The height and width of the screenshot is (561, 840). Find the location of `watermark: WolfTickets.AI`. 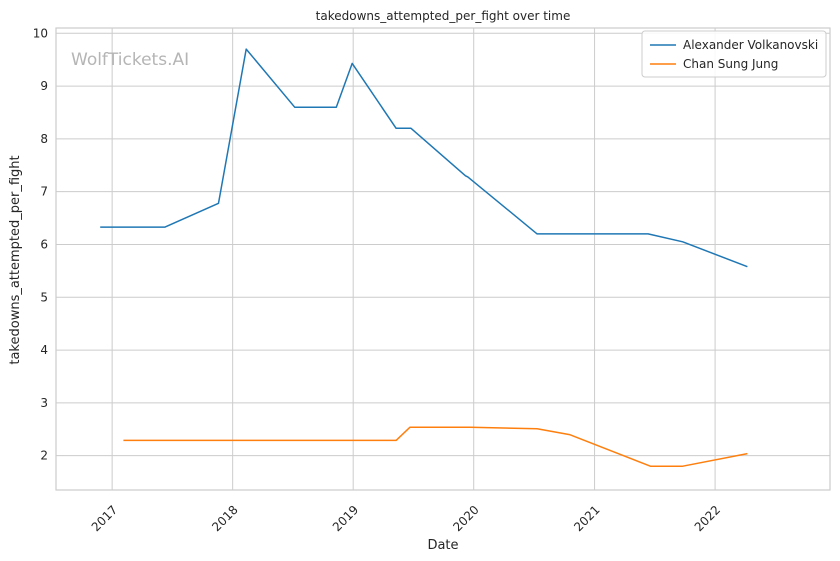

watermark: WolfTickets.AI is located at coordinates (130, 60).